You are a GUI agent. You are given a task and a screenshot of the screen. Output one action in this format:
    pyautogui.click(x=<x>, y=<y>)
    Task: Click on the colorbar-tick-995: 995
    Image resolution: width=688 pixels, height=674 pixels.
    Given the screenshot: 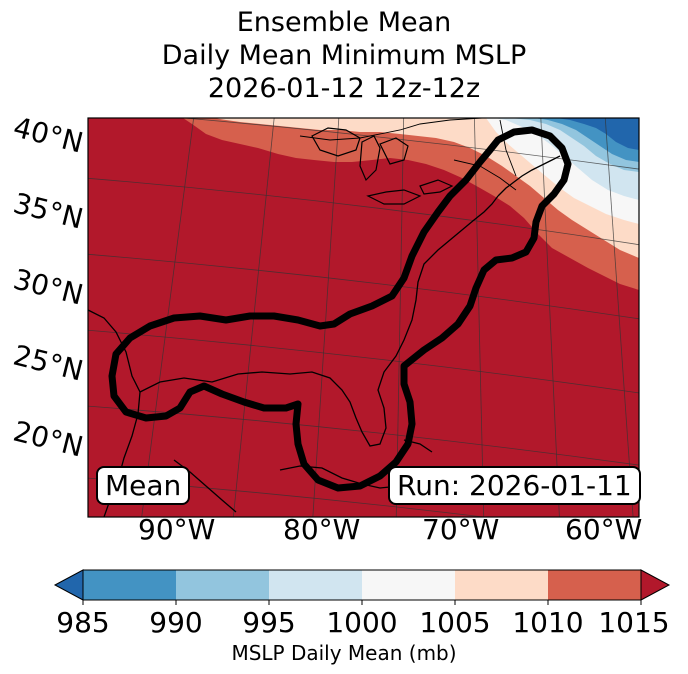 What is the action you would take?
    pyautogui.click(x=269, y=622)
    